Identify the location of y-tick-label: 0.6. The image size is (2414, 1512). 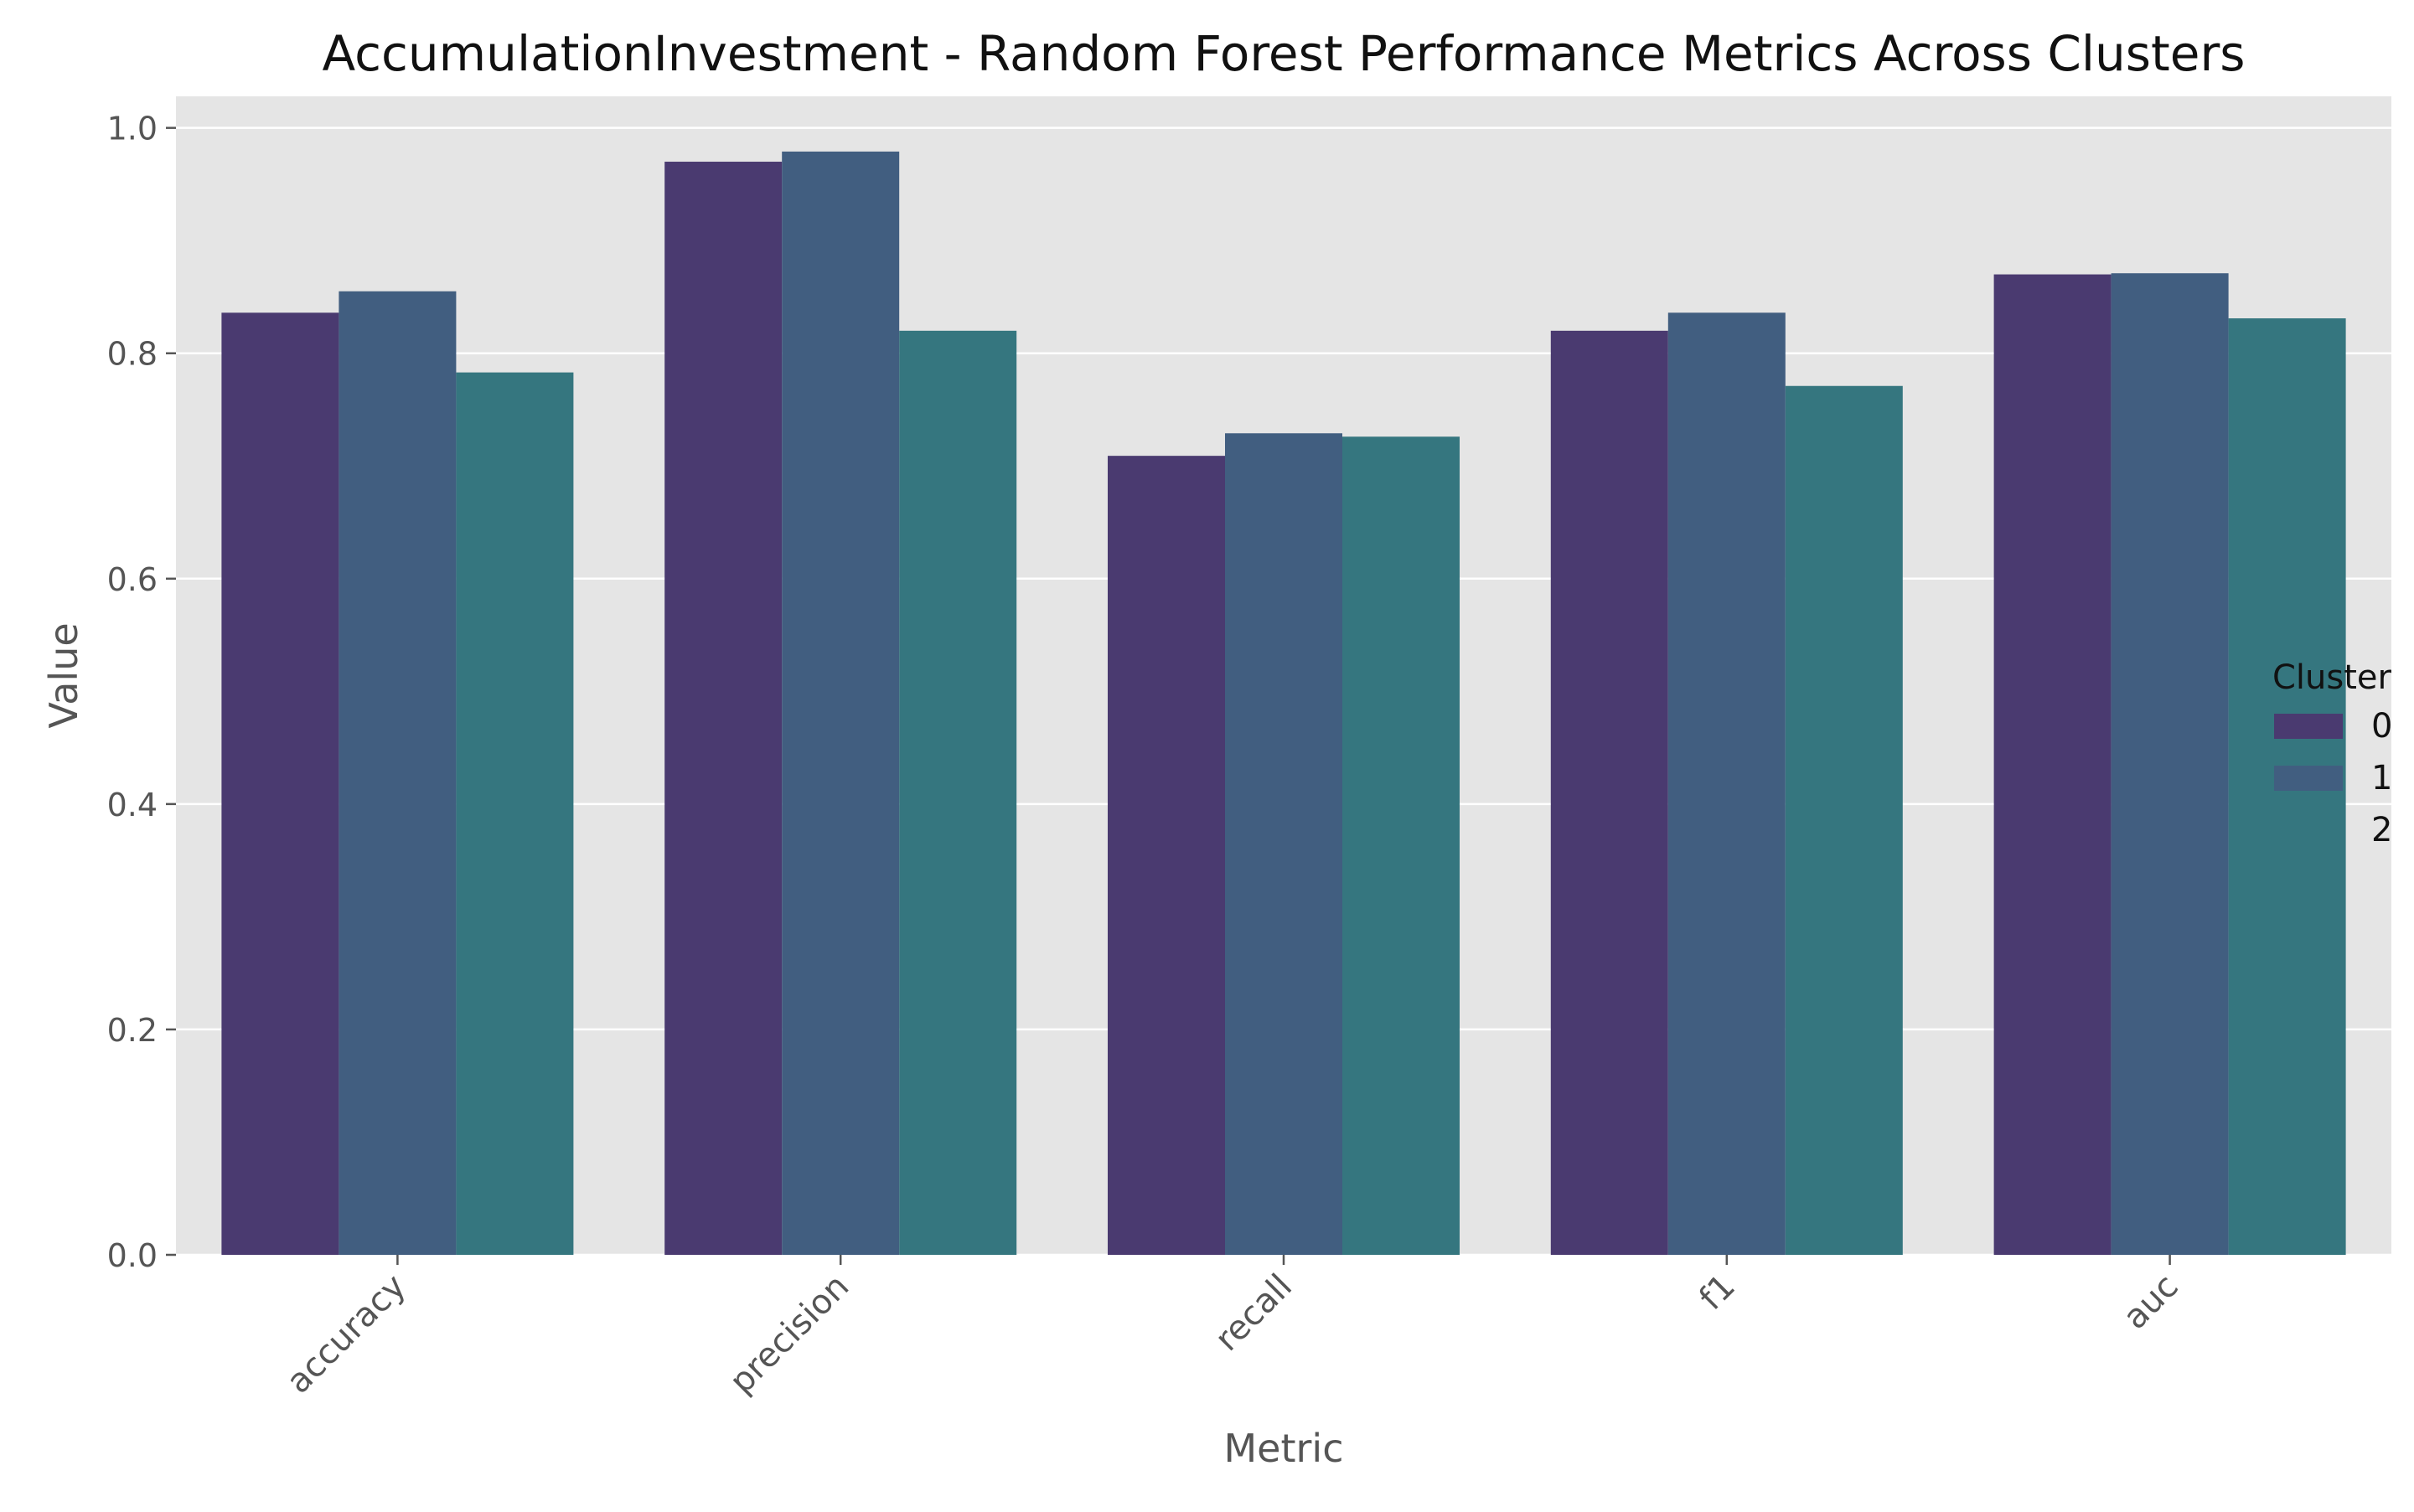
(132, 579).